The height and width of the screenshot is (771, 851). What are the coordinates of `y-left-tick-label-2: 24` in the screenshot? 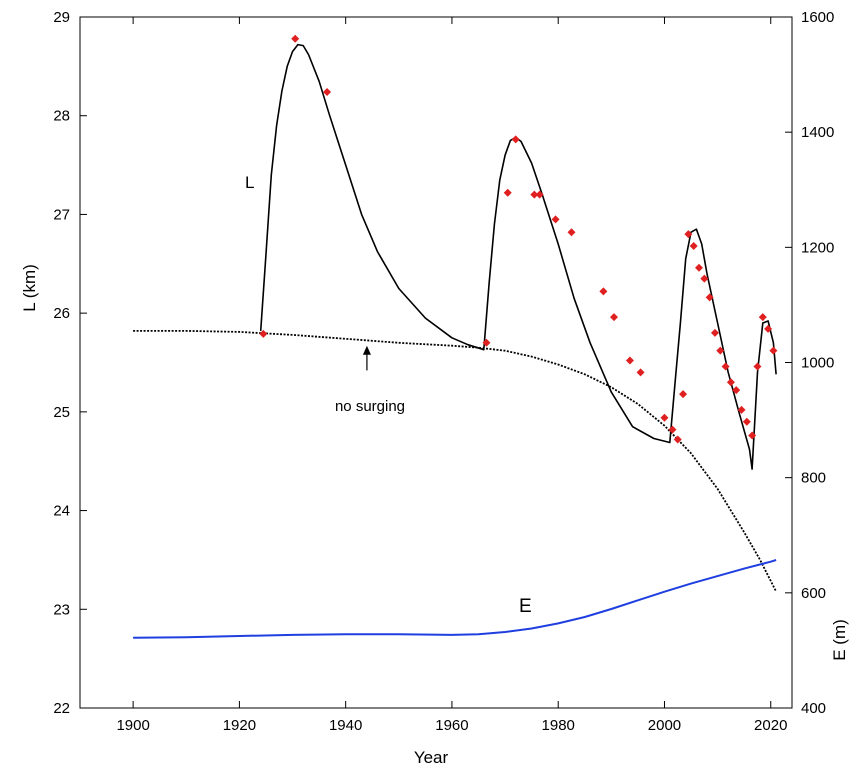 It's located at (61, 511).